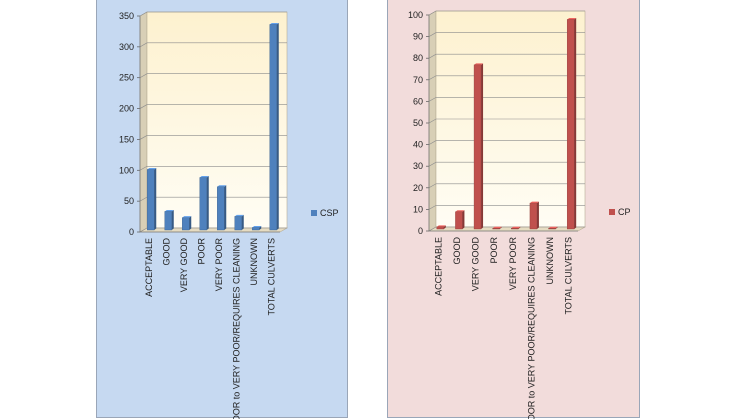 The height and width of the screenshot is (419, 736). I want to click on legend: CP, so click(620, 212).